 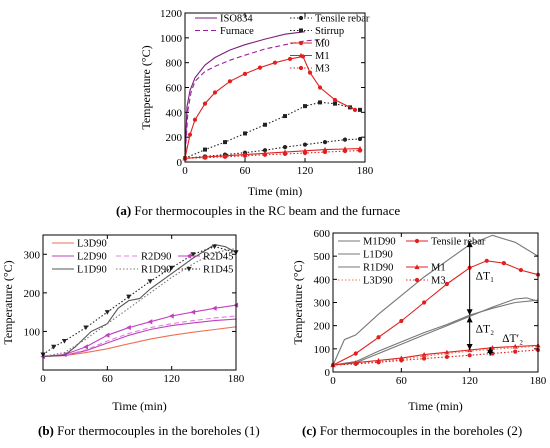 I want to click on caption-a-label: (a), so click(x=124, y=210).